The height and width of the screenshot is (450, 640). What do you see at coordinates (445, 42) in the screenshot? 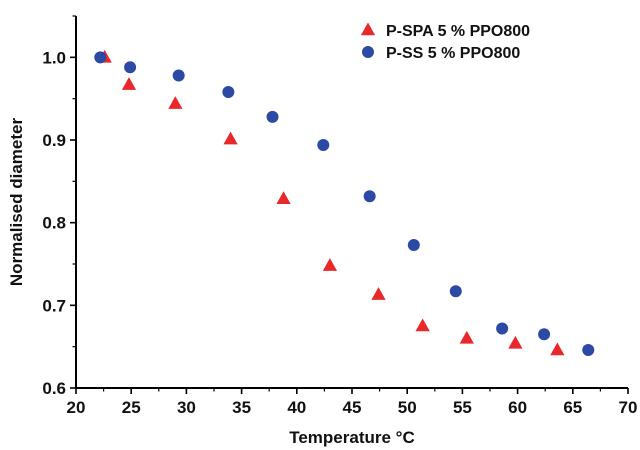
I see `legend: P-SPA 5 % PPO800 P-SS 5 % PPO800` at bounding box center [445, 42].